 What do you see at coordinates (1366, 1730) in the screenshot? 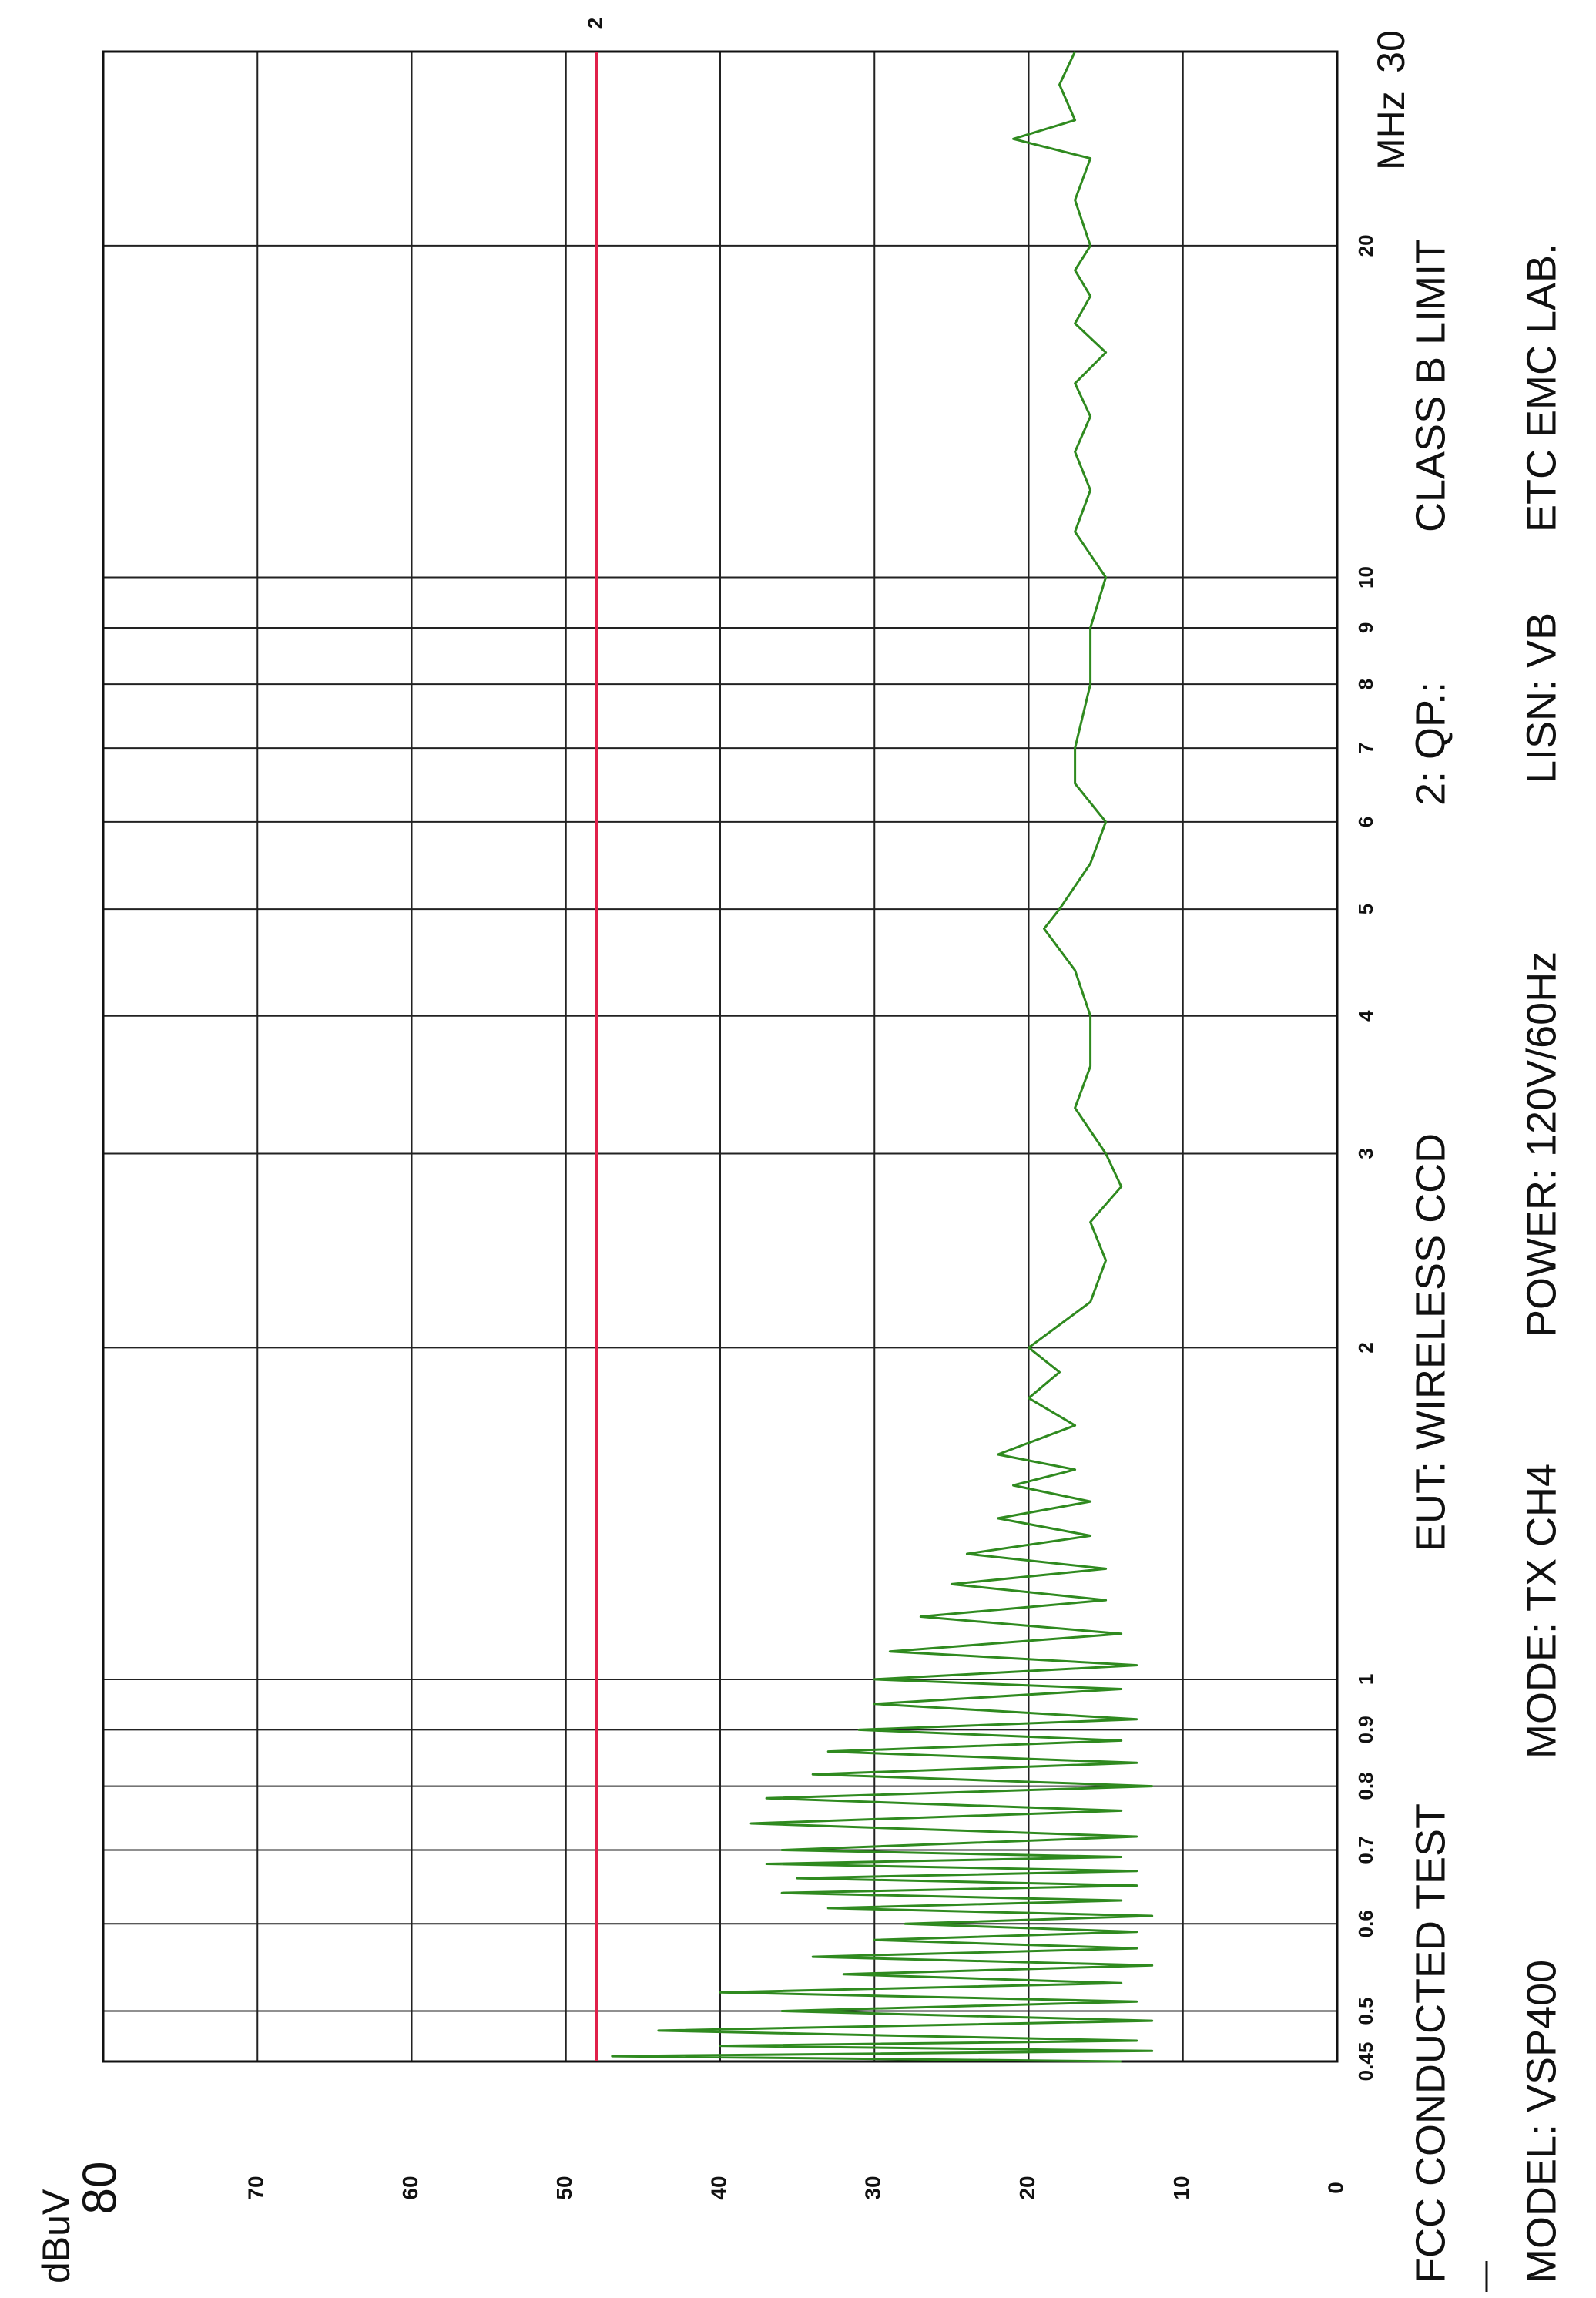
I see `x-tick-label: 0.9` at bounding box center [1366, 1730].